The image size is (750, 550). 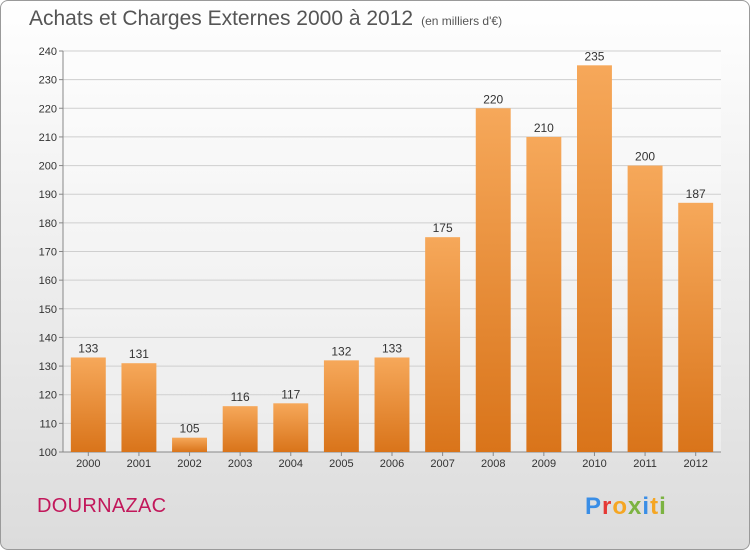 What do you see at coordinates (594, 464) in the screenshot?
I see `x-tick-label: 2010` at bounding box center [594, 464].